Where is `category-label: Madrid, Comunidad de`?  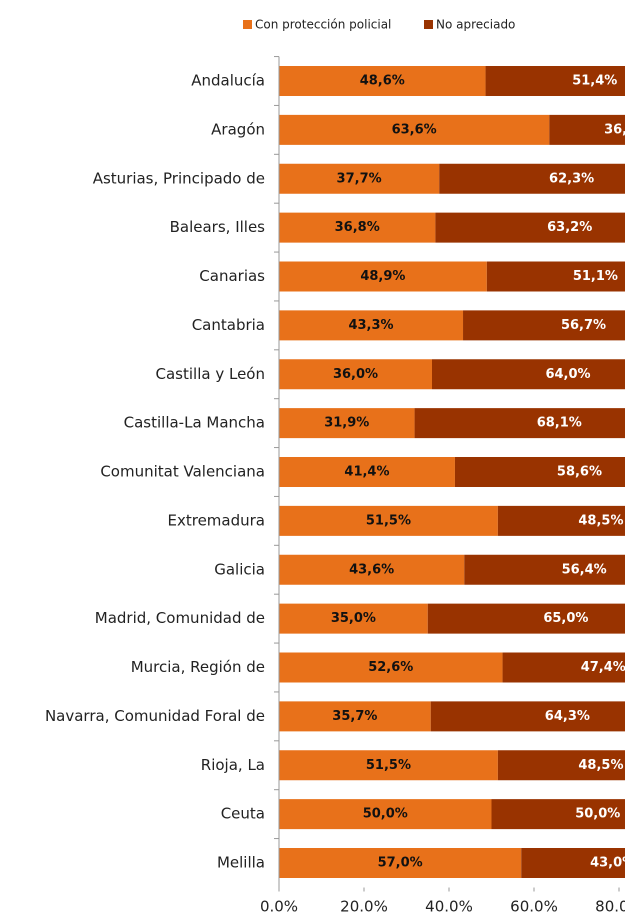
category-label: Madrid, Comunidad de is located at coordinates (180, 618).